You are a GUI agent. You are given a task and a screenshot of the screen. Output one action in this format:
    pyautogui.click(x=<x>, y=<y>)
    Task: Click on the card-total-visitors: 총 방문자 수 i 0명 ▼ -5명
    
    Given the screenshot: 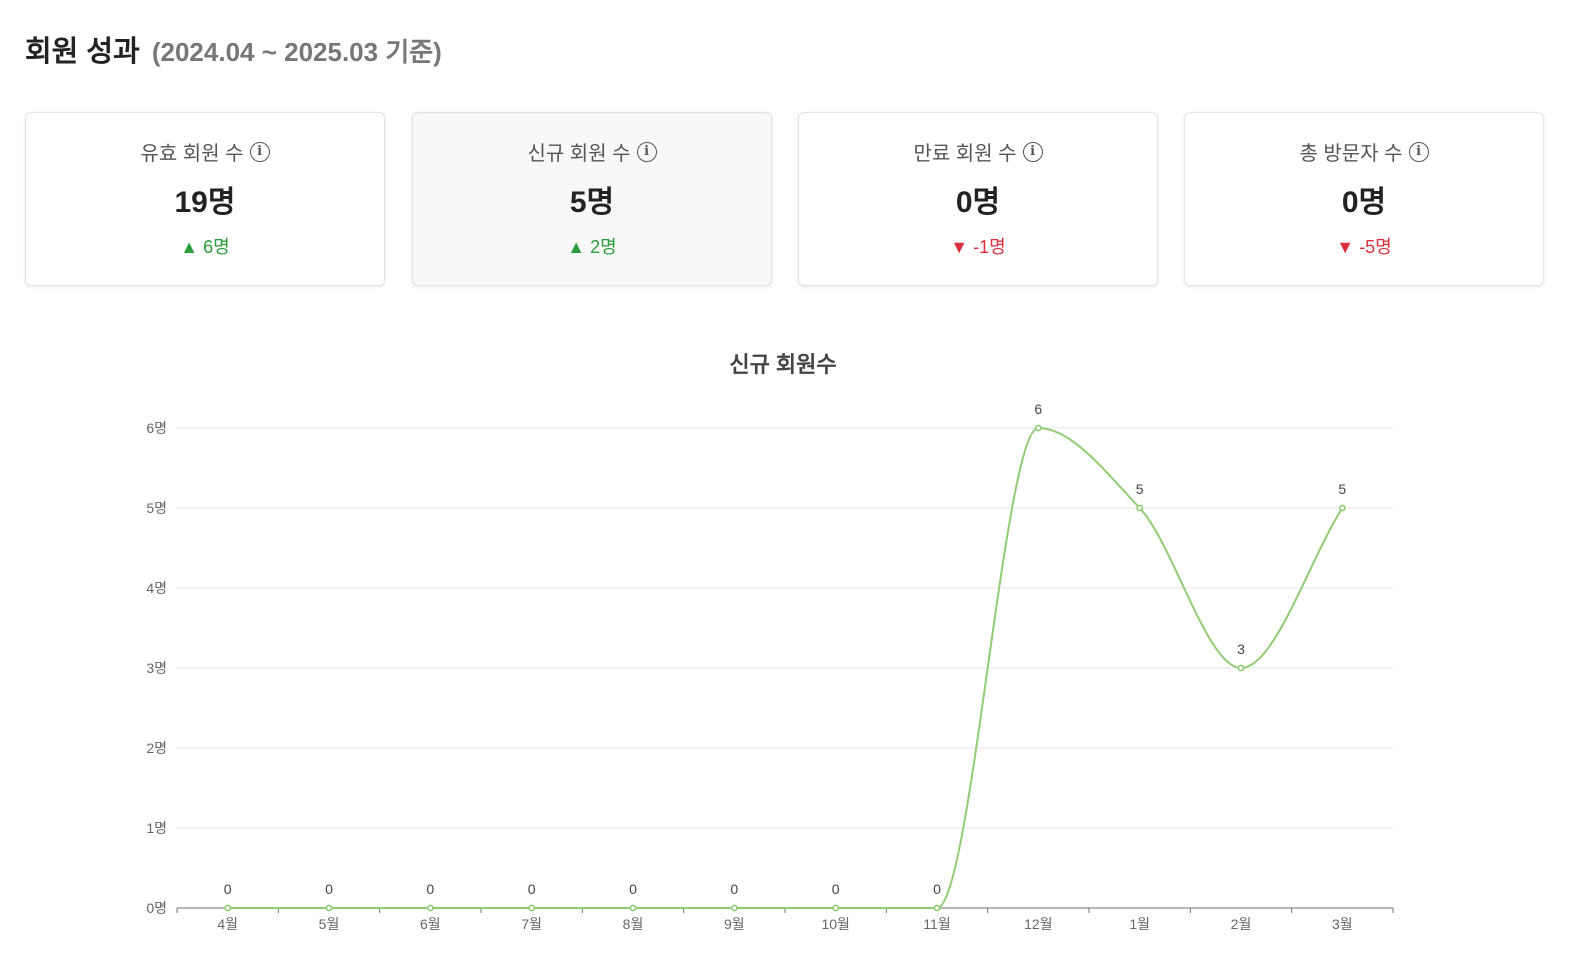 What is the action you would take?
    pyautogui.click(x=1364, y=199)
    